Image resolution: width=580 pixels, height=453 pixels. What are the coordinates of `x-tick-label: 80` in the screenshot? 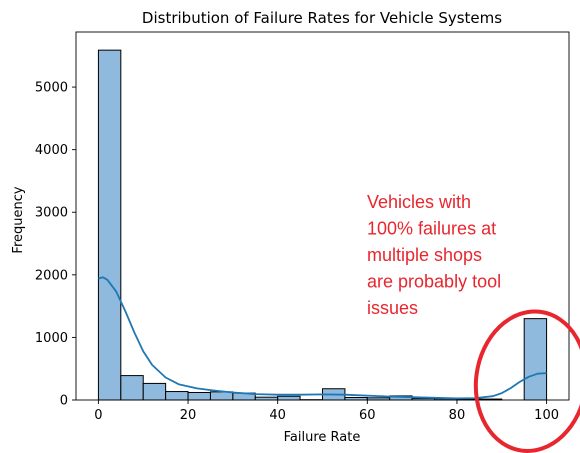 It's located at (457, 415).